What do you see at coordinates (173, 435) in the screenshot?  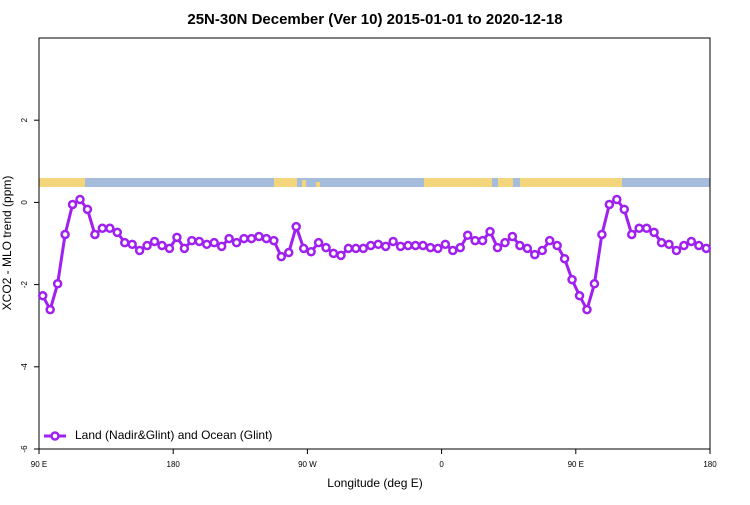 I see `legend-label: Land (Nadir&Glint) and Ocean (Glint)` at bounding box center [173, 435].